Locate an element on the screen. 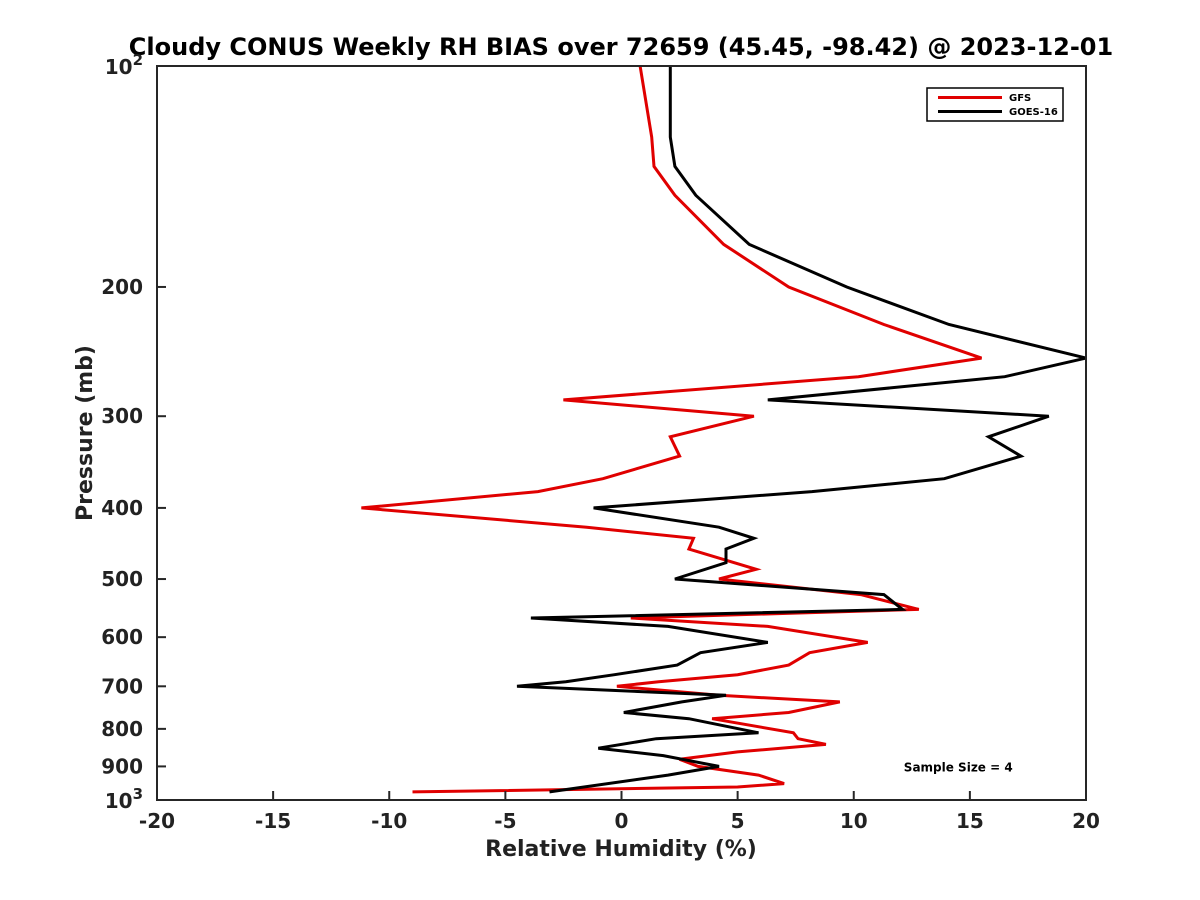 The width and height of the screenshot is (1200, 900). x-tick-label: 15 is located at coordinates (970, 821).